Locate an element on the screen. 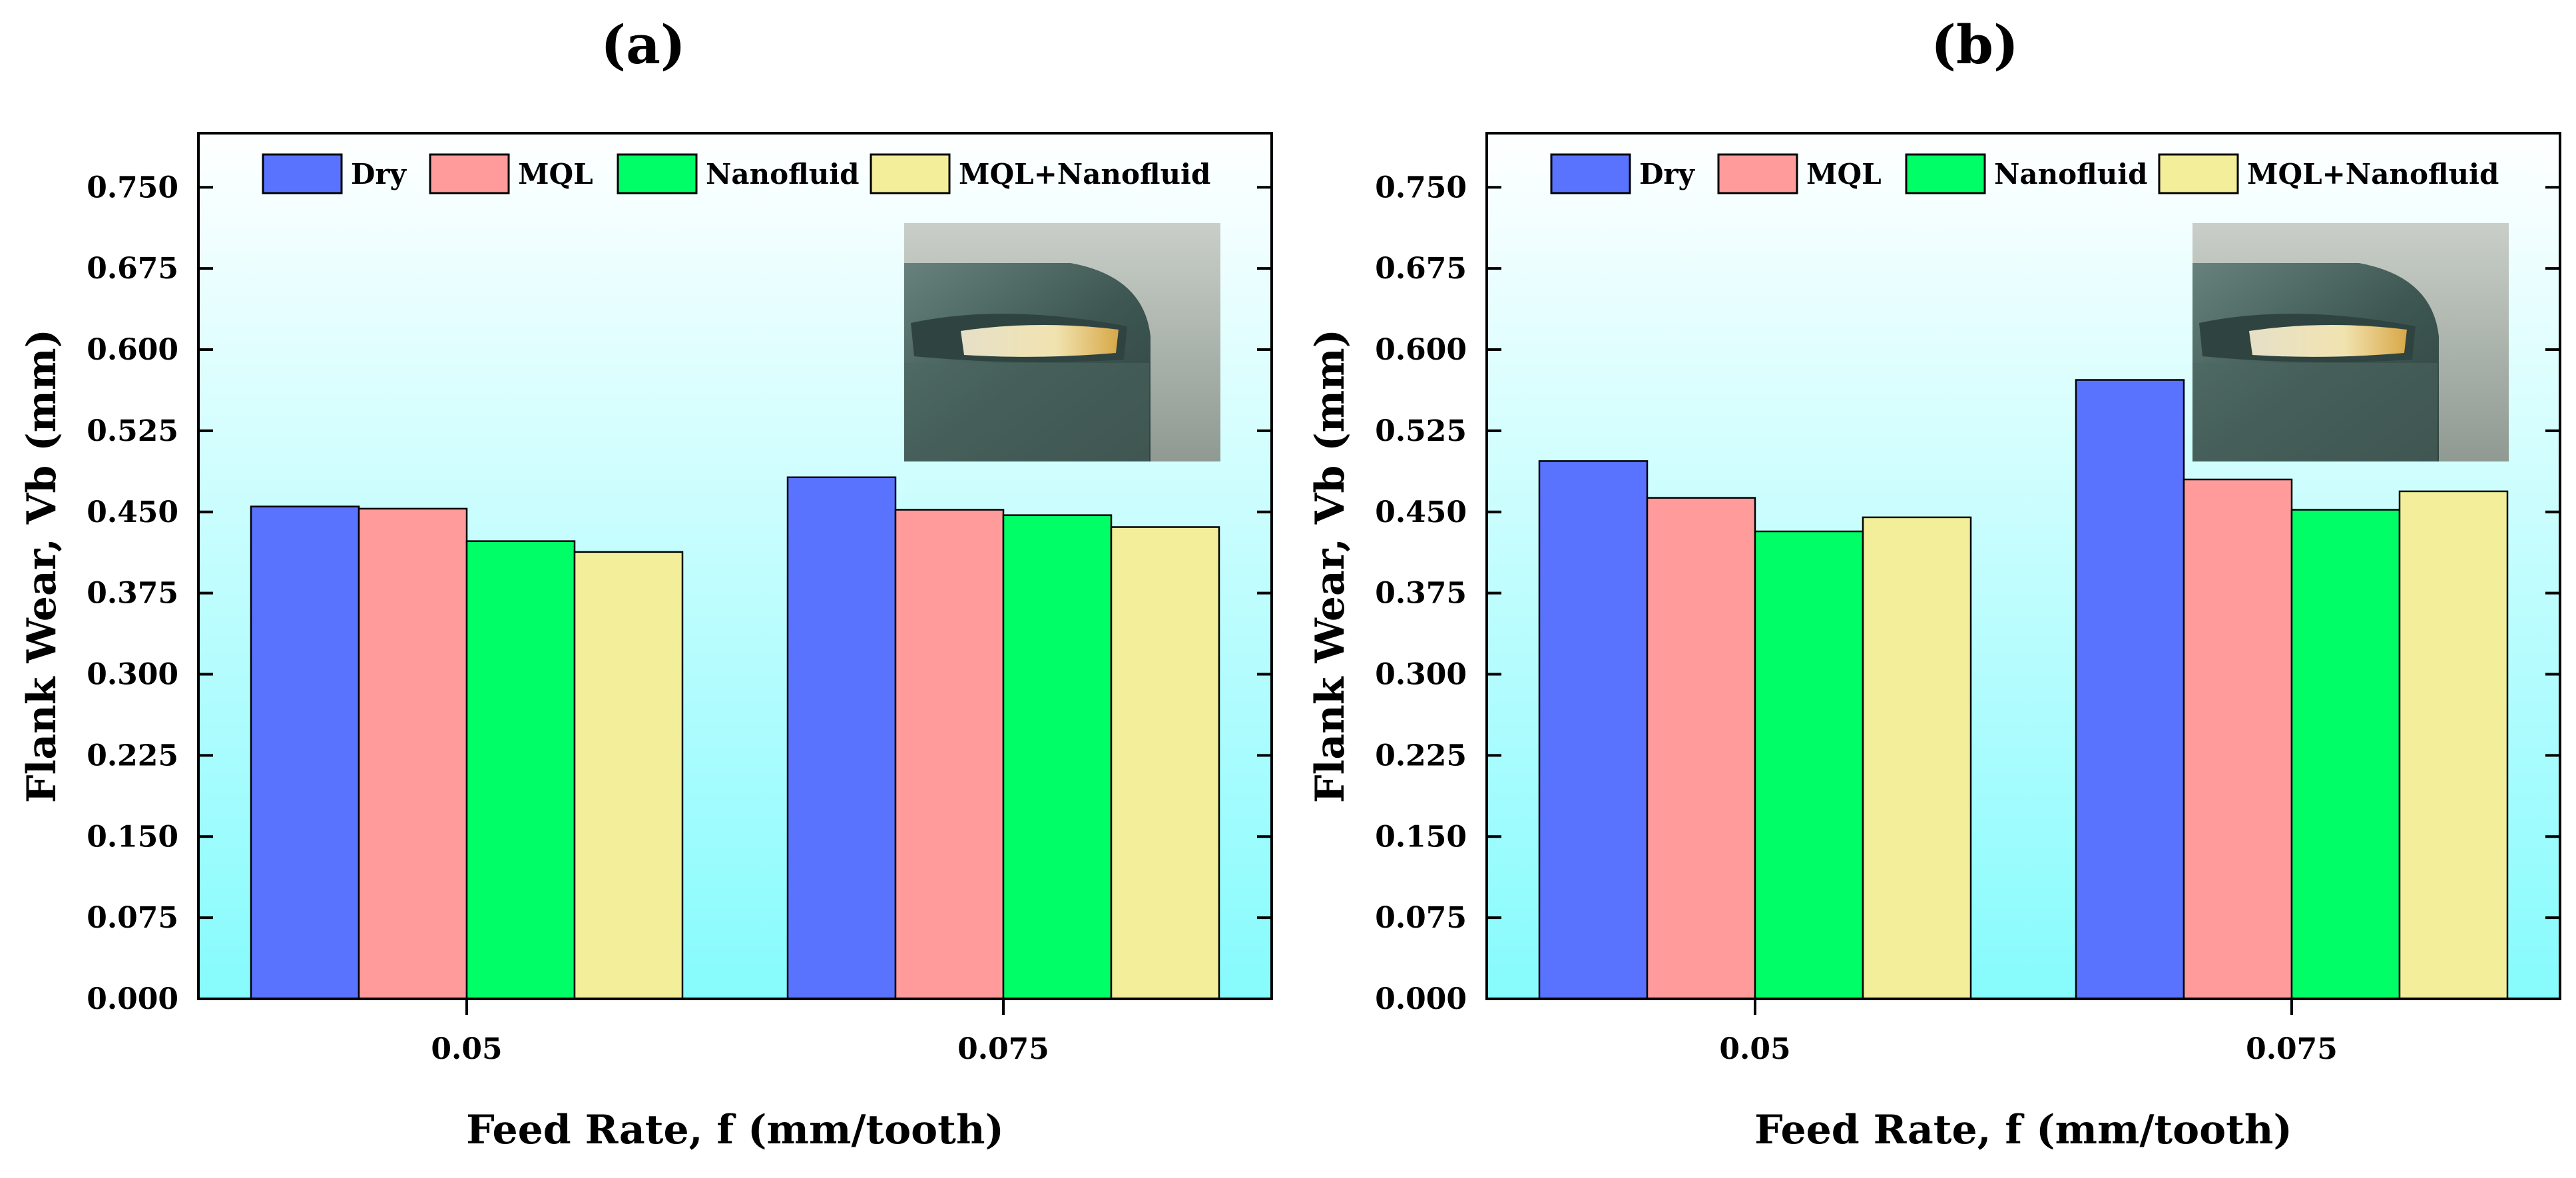 This screenshot has height=1178, width=2576. panel-b-inset-photo is located at coordinates (2350, 342).